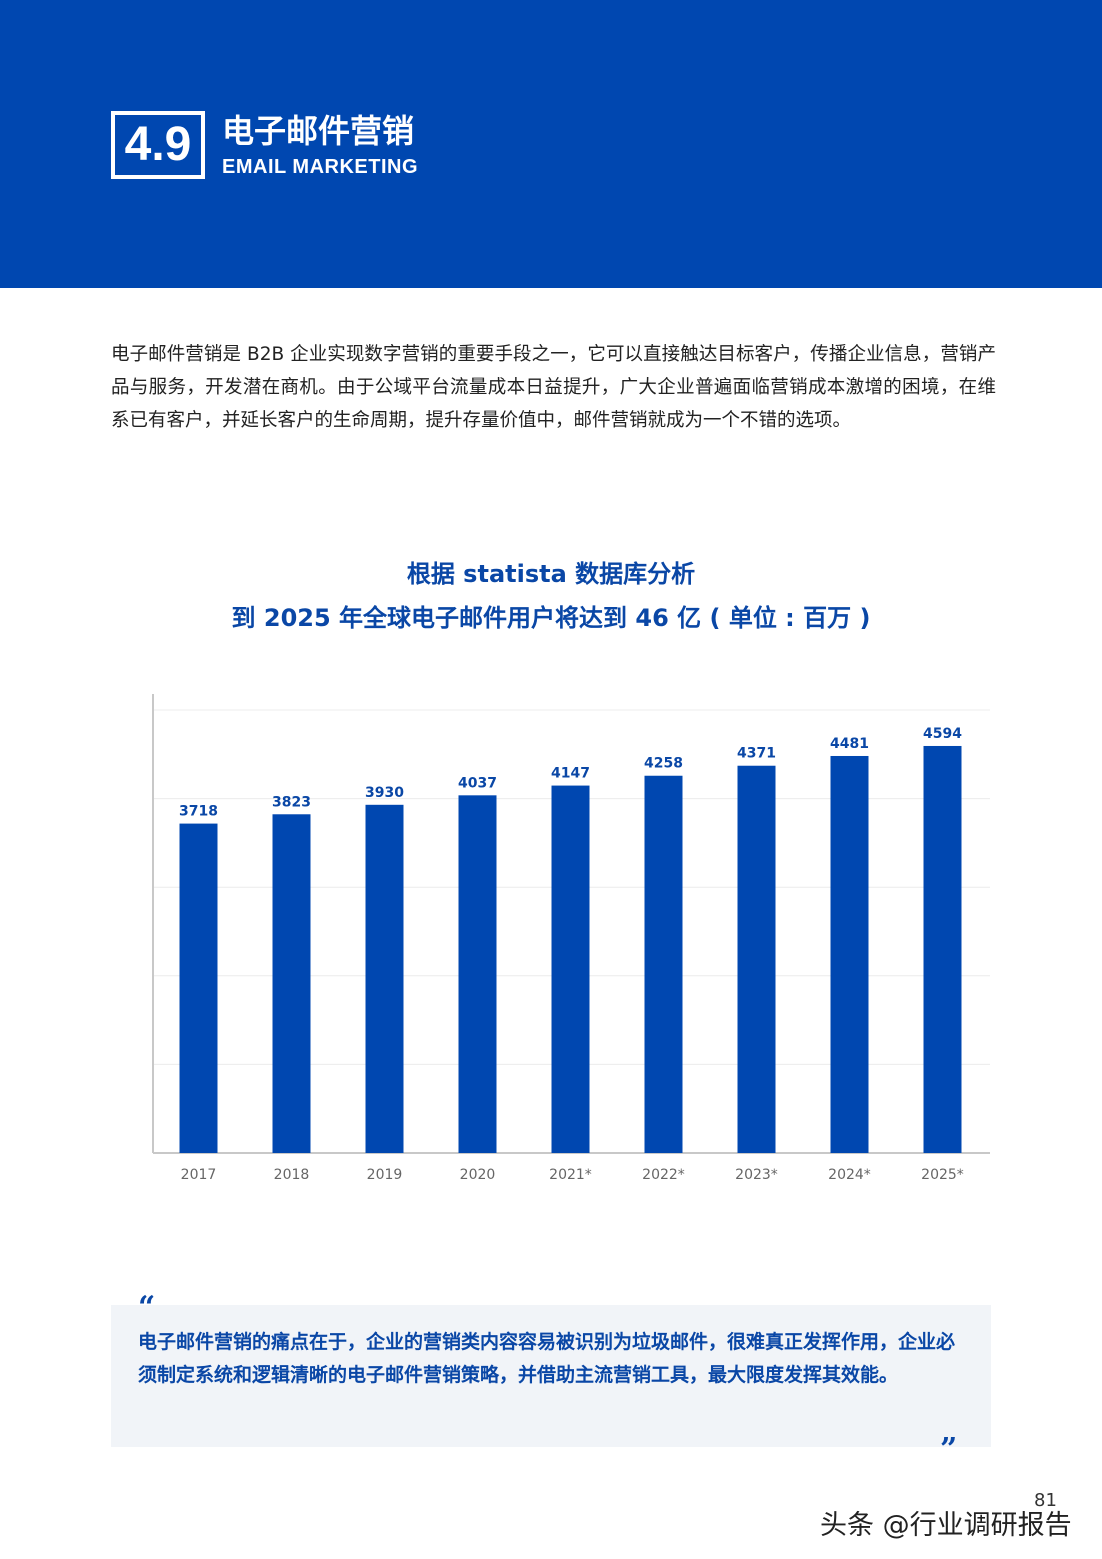 The width and height of the screenshot is (1102, 1559). Describe the element at coordinates (385, 1175) in the screenshot. I see `x-tick-label: 2019` at that location.